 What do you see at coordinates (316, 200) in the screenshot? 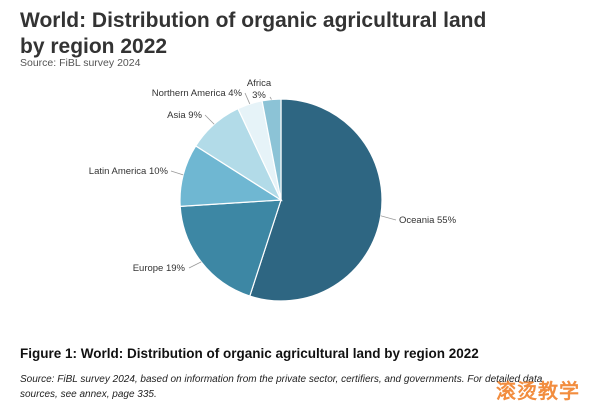
I see `pie-slice-oceania` at bounding box center [316, 200].